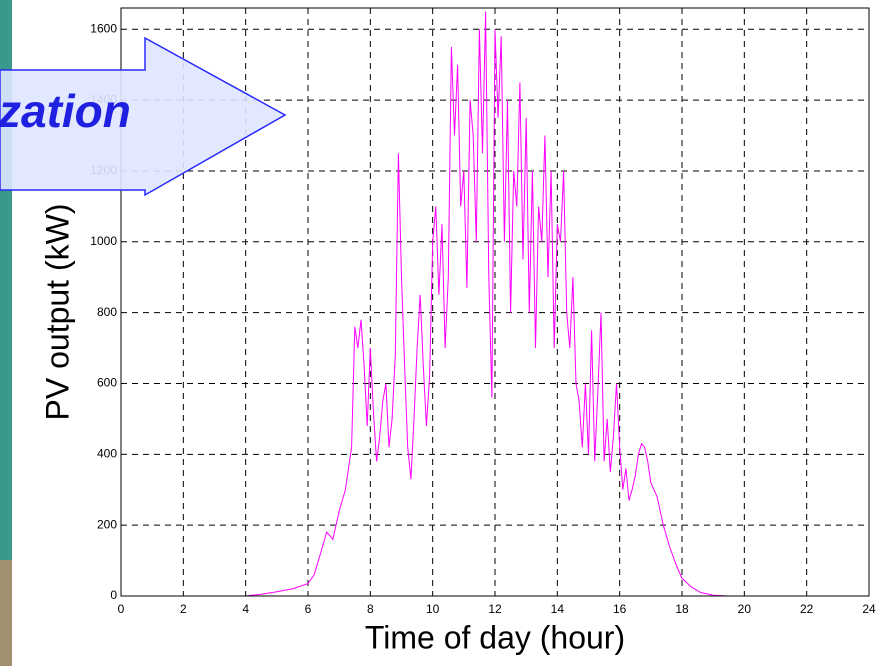  Describe the element at coordinates (558, 609) in the screenshot. I see `x-tick-label: 14` at that location.